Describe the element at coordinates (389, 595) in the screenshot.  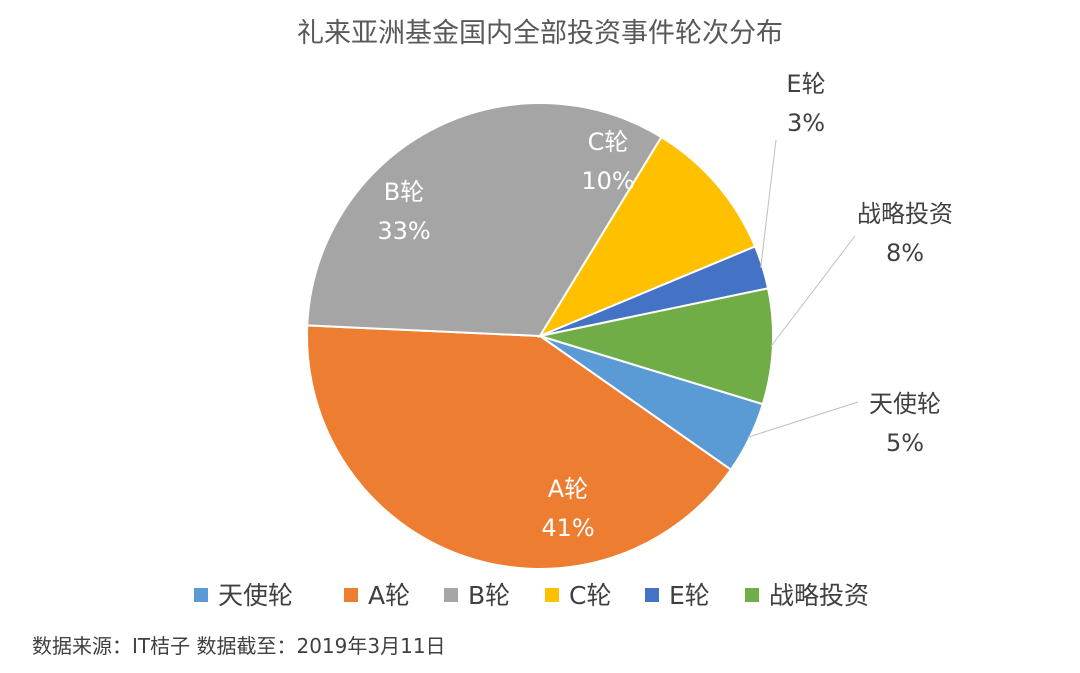
I see `legend-entry-label: A轮` at that location.